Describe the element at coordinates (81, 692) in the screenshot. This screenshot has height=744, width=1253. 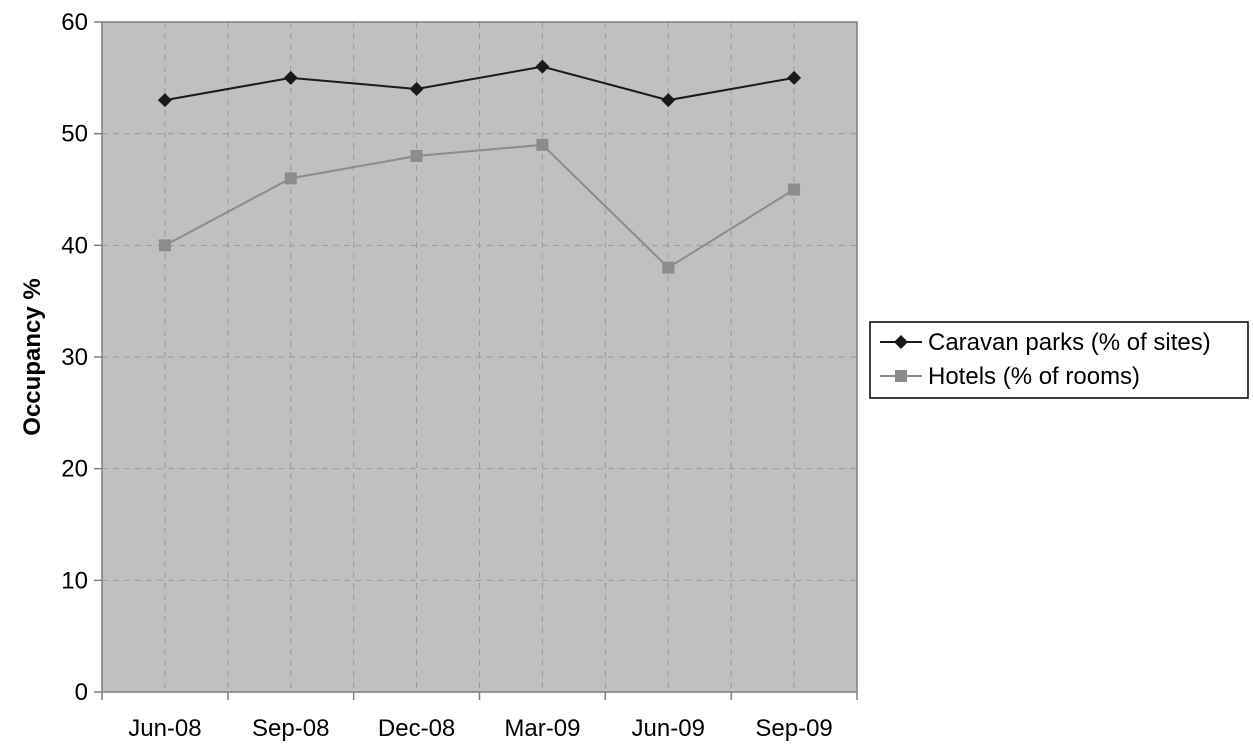
I see `y-tick-label: 0` at that location.